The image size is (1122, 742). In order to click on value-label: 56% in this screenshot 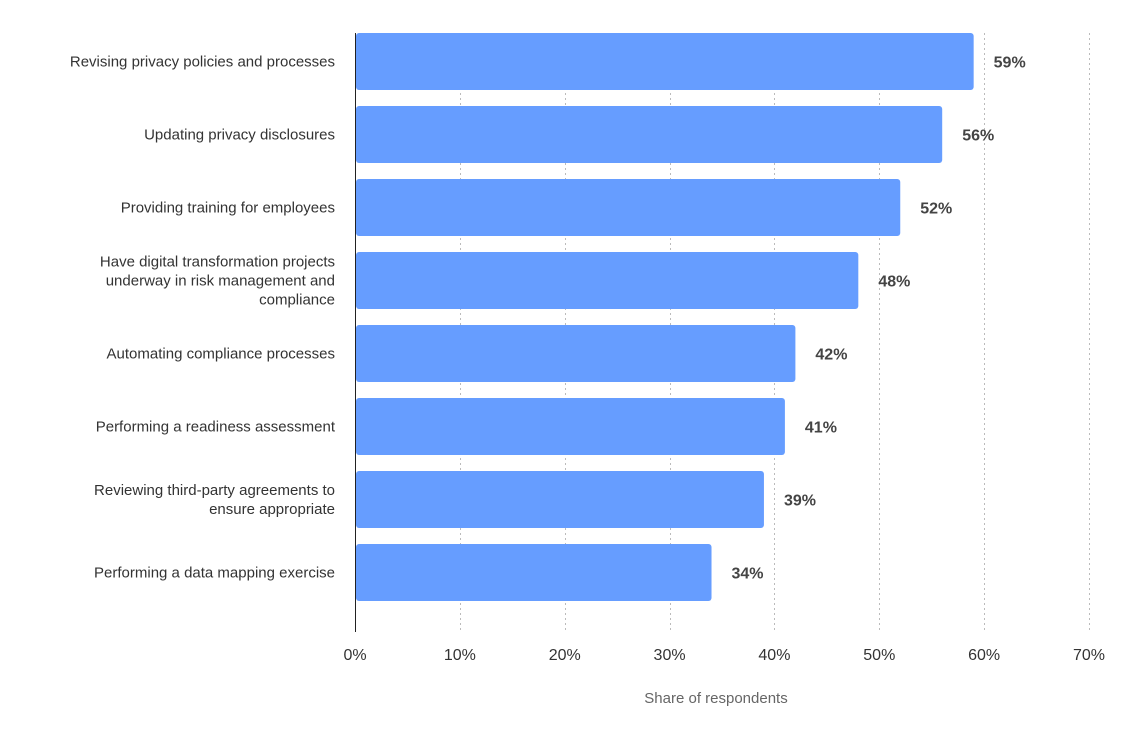, I will do `click(978, 136)`.